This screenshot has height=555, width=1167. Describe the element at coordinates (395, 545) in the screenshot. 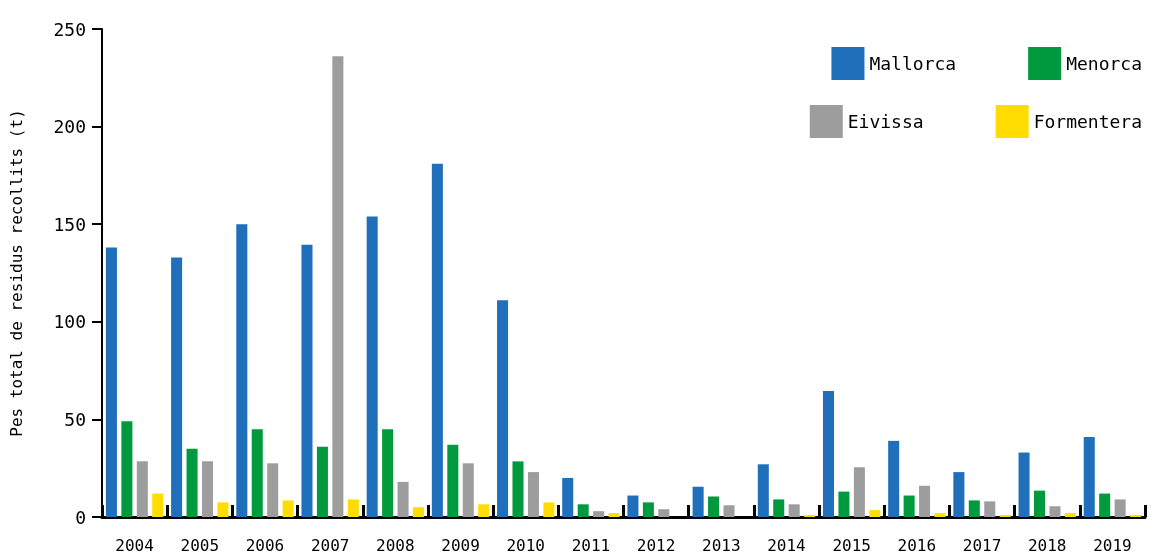

I see `x-tick-label: 2008` at that location.